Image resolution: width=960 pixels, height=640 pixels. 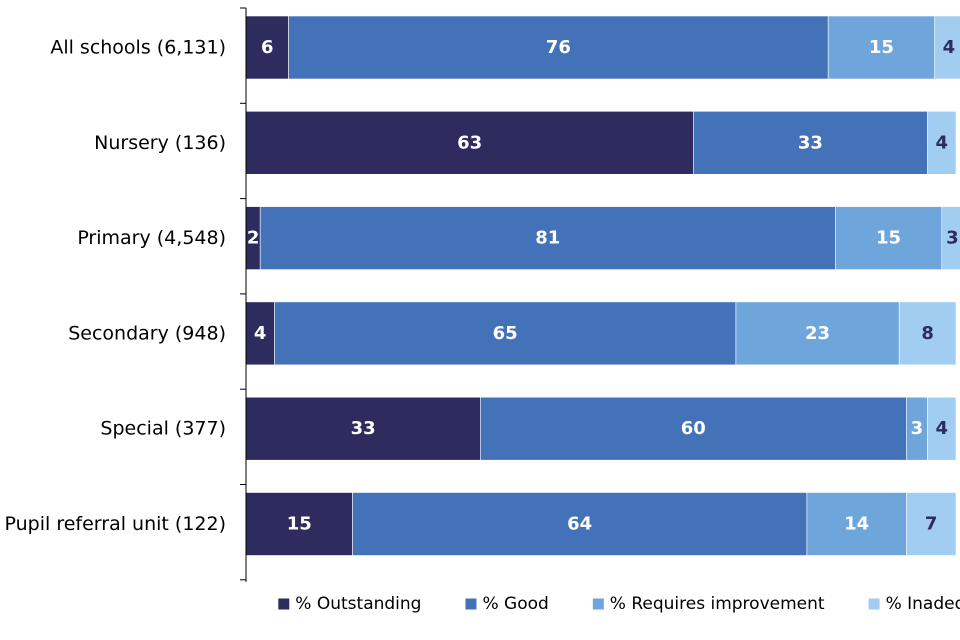 I want to click on data-label-inadequate-special-377: 4, so click(x=942, y=428).